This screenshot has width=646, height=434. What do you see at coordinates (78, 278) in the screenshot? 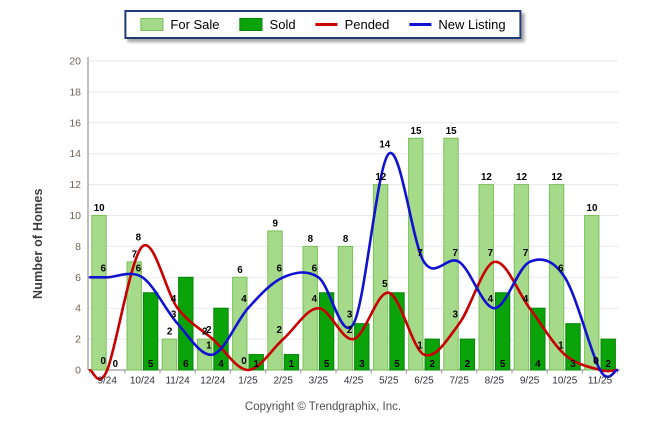
I see `y-tick-label: 6` at bounding box center [78, 278].